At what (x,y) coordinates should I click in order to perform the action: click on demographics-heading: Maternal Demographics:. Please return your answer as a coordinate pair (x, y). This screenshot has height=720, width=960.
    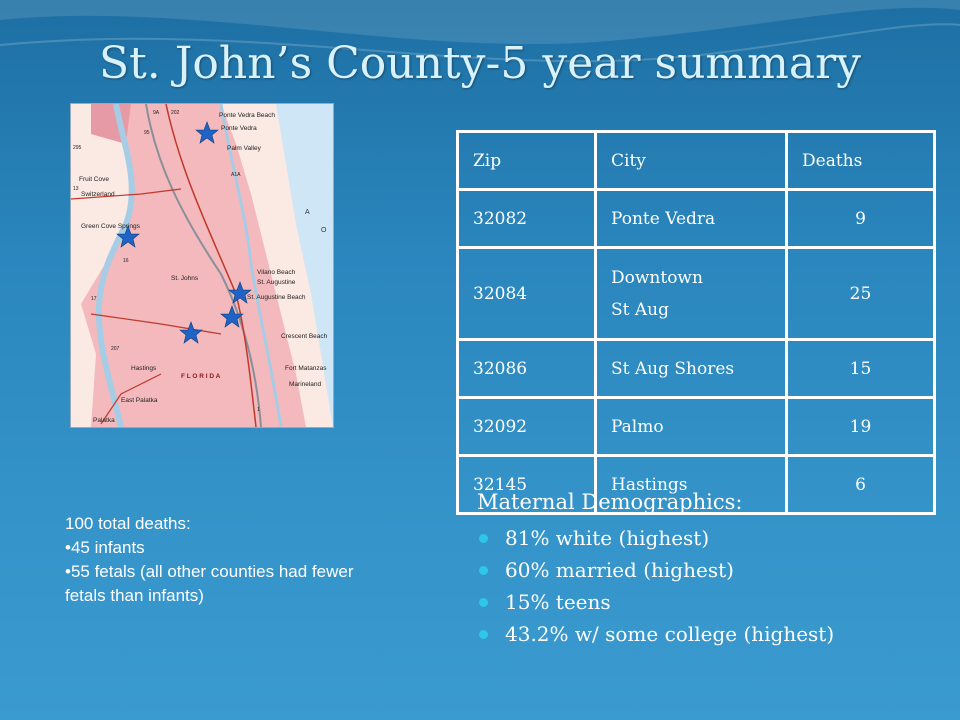
    Looking at the image, I should click on (610, 502).